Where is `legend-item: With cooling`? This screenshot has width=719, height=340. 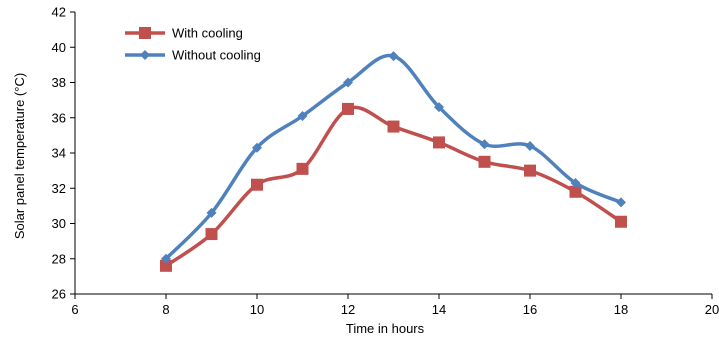 legend-item: With cooling is located at coordinates (184, 33).